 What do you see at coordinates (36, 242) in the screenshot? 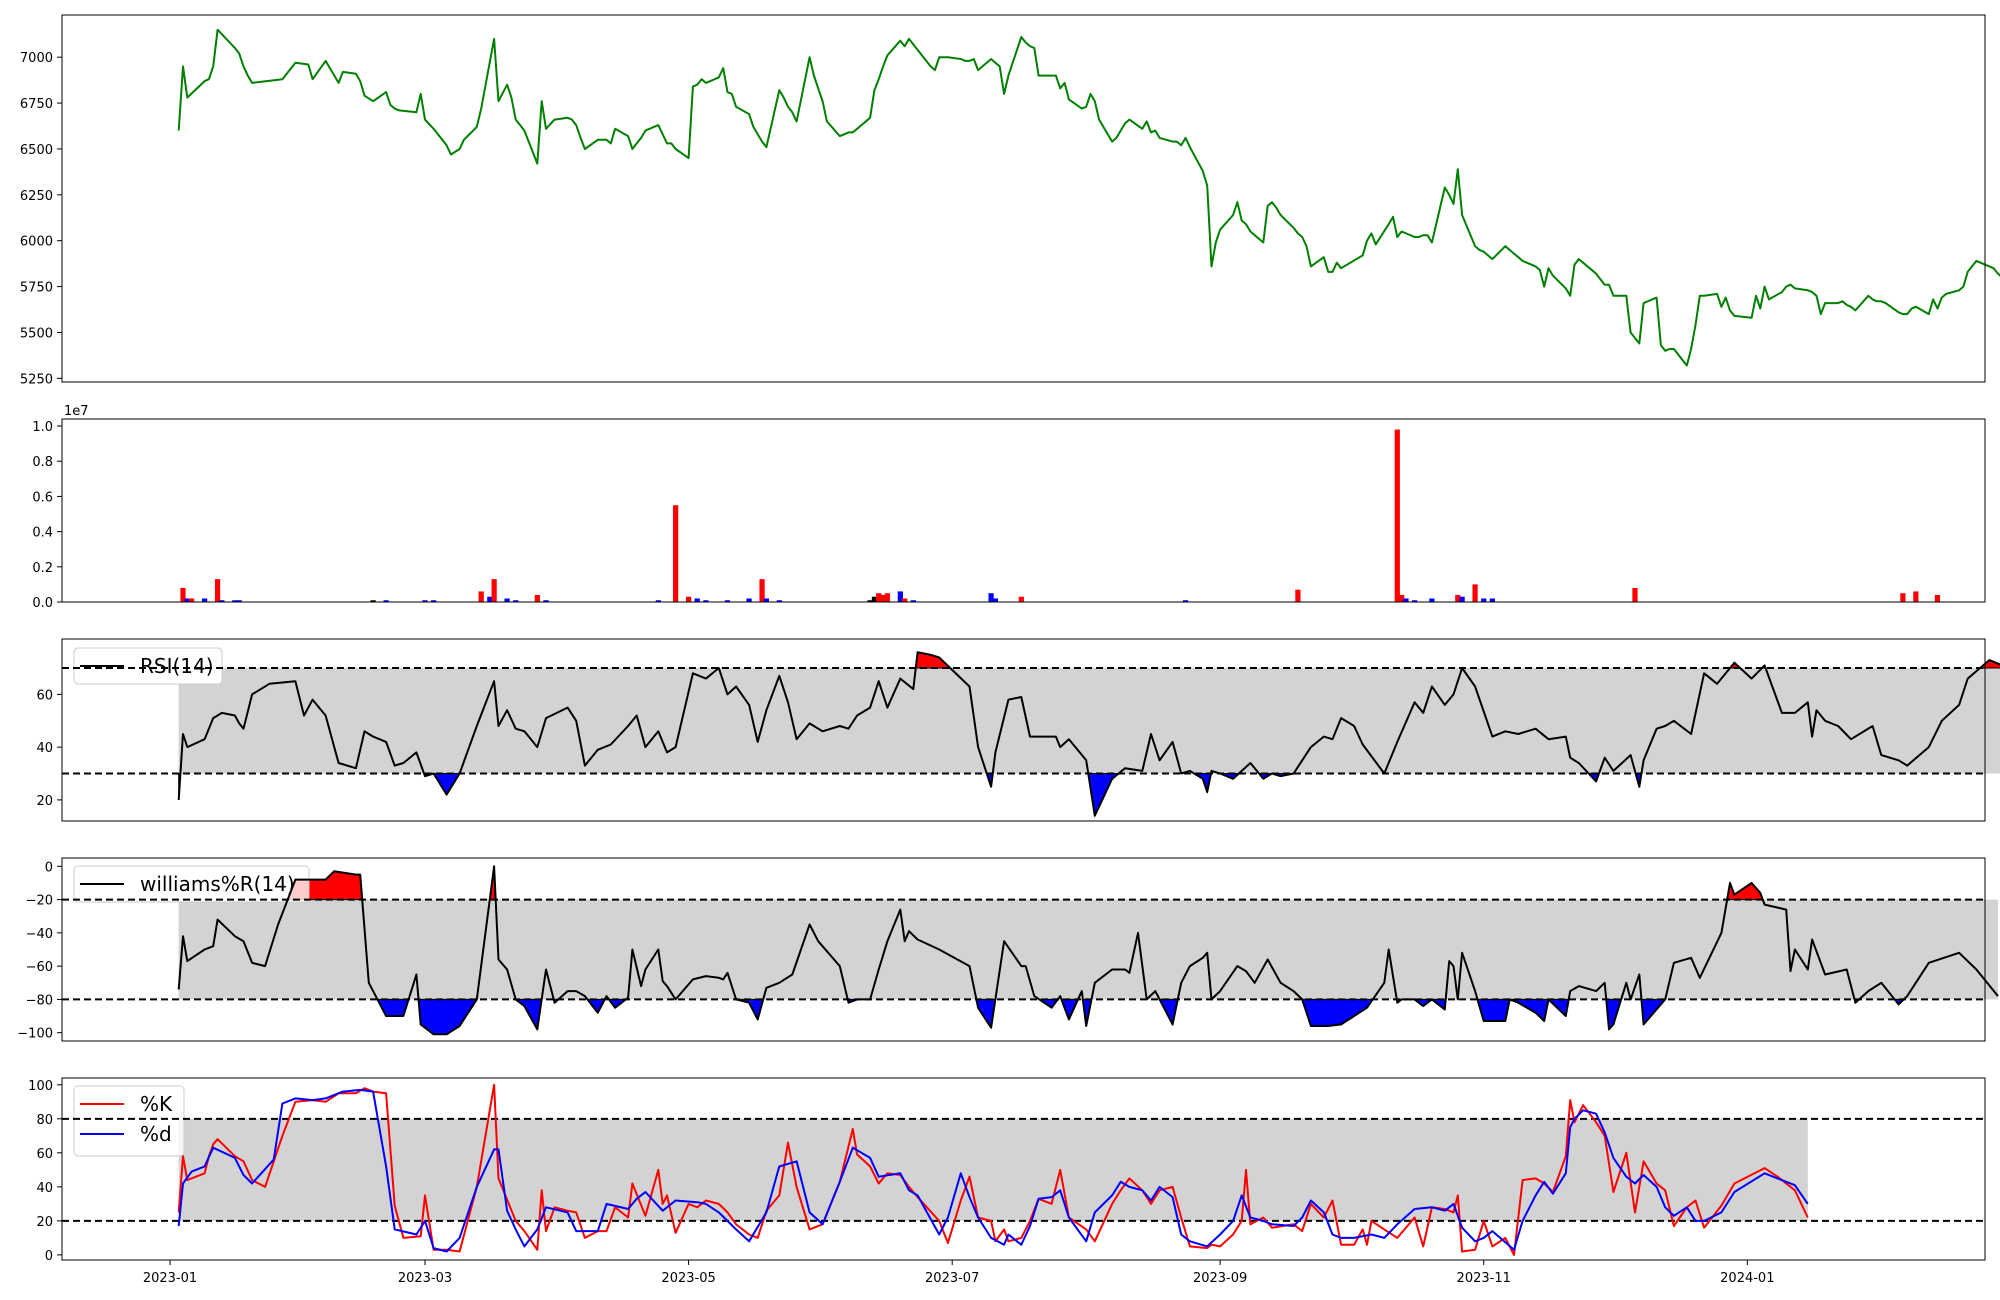
I see `price-y-tick-label: 6000` at bounding box center [36, 242].